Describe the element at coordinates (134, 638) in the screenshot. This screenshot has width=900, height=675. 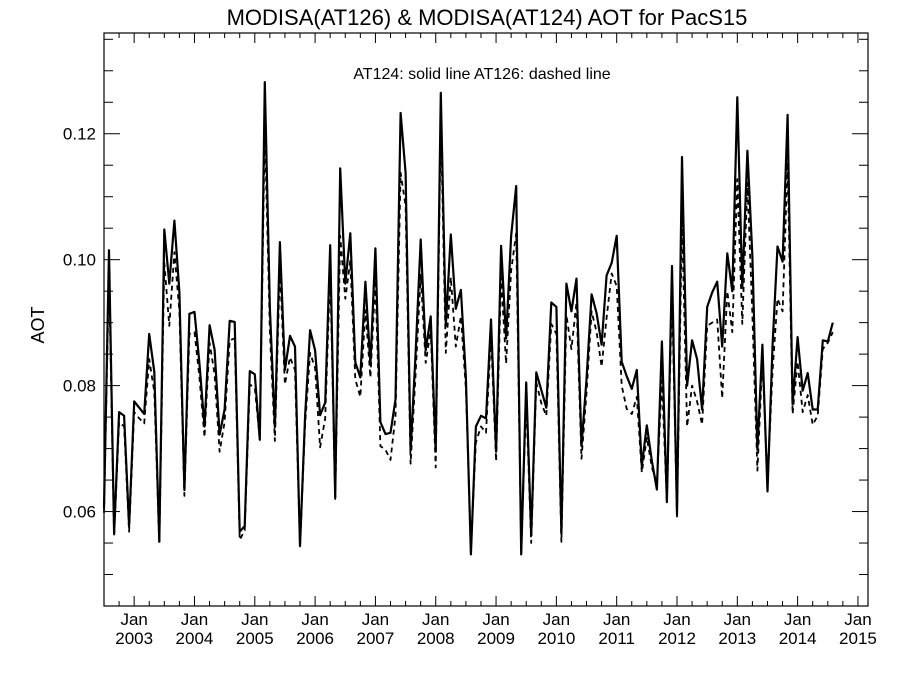
I see `x-tick-year-label: 2003` at that location.